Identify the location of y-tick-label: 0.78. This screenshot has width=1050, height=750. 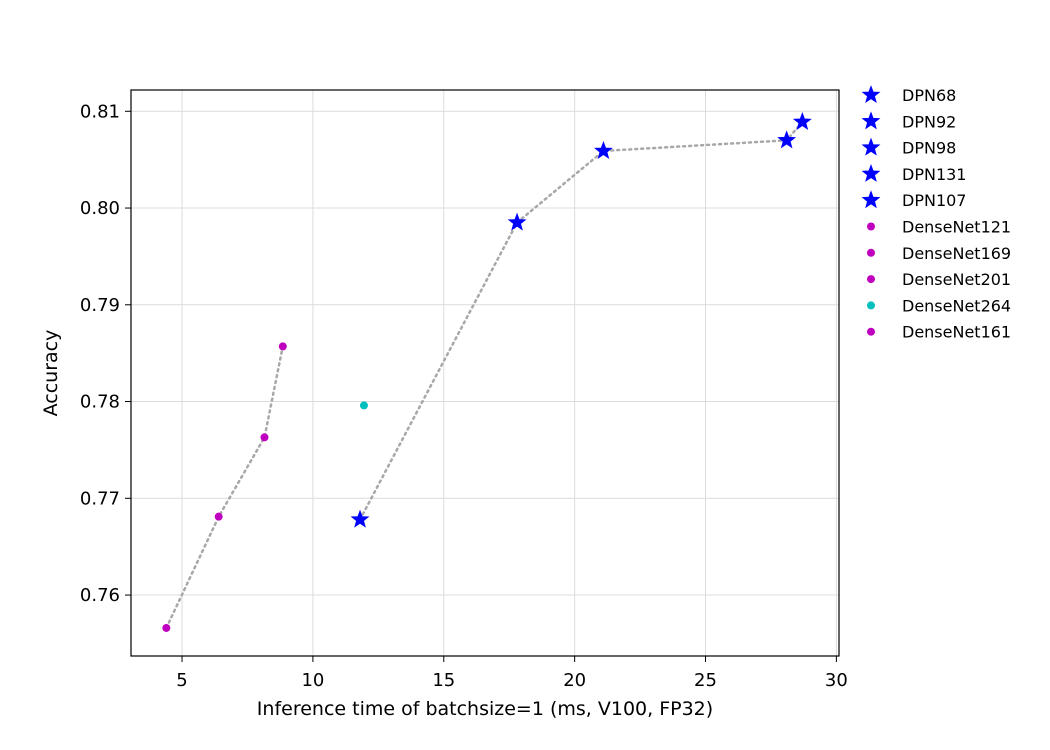
(100, 402).